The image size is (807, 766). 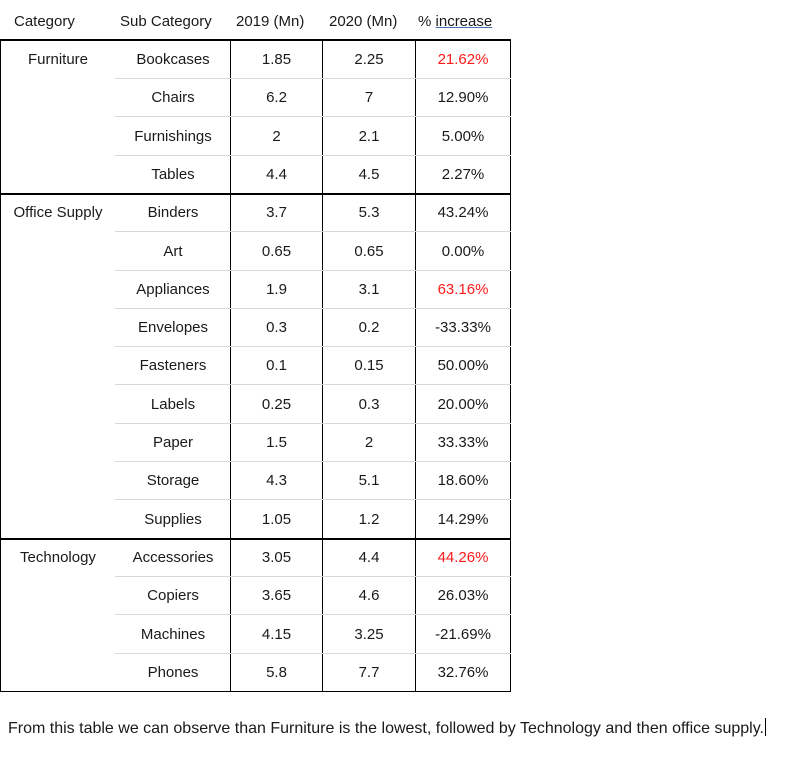 What do you see at coordinates (463, 213) in the screenshot?
I see `increase-cell: 43.24%` at bounding box center [463, 213].